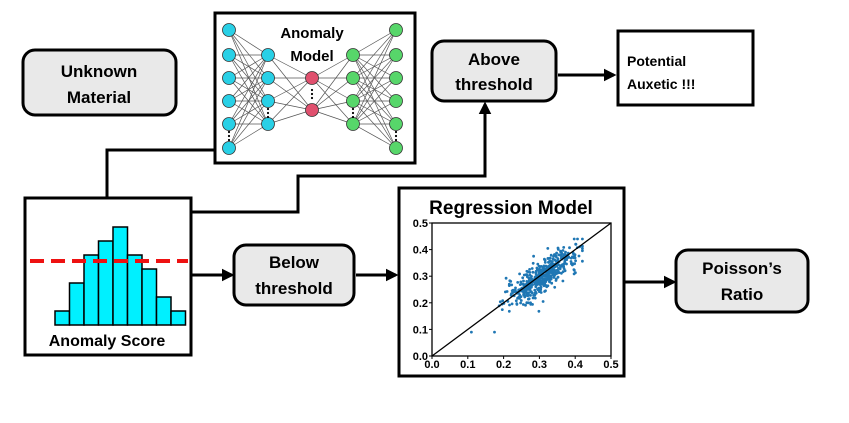 The image size is (849, 423). Describe the element at coordinates (742, 281) in the screenshot. I see `poissons-ratio-node: Poisson’s Ratio` at that location.